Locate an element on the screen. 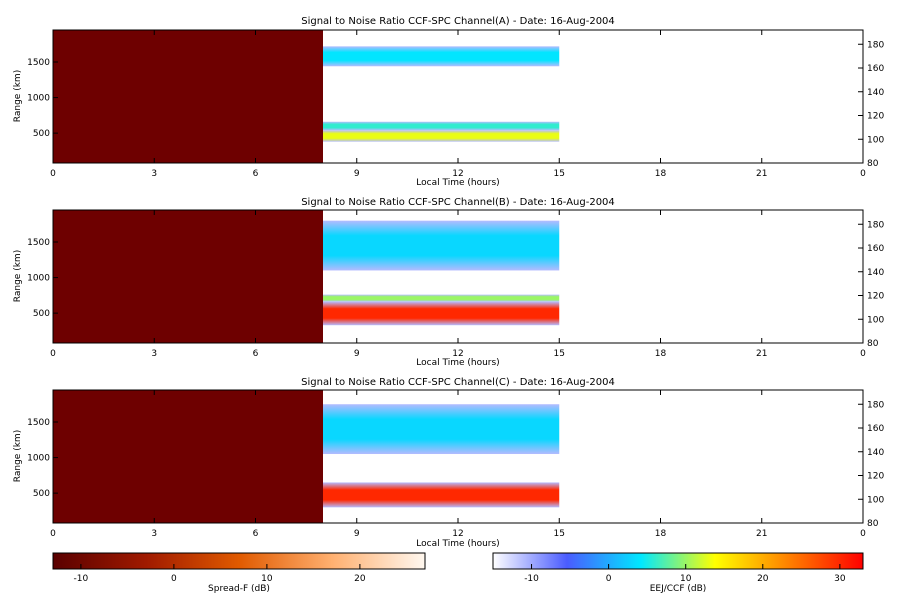 The image size is (900, 600). colorbar-eej-ccf-label: EEJ/CCF (dB) is located at coordinates (678, 589).